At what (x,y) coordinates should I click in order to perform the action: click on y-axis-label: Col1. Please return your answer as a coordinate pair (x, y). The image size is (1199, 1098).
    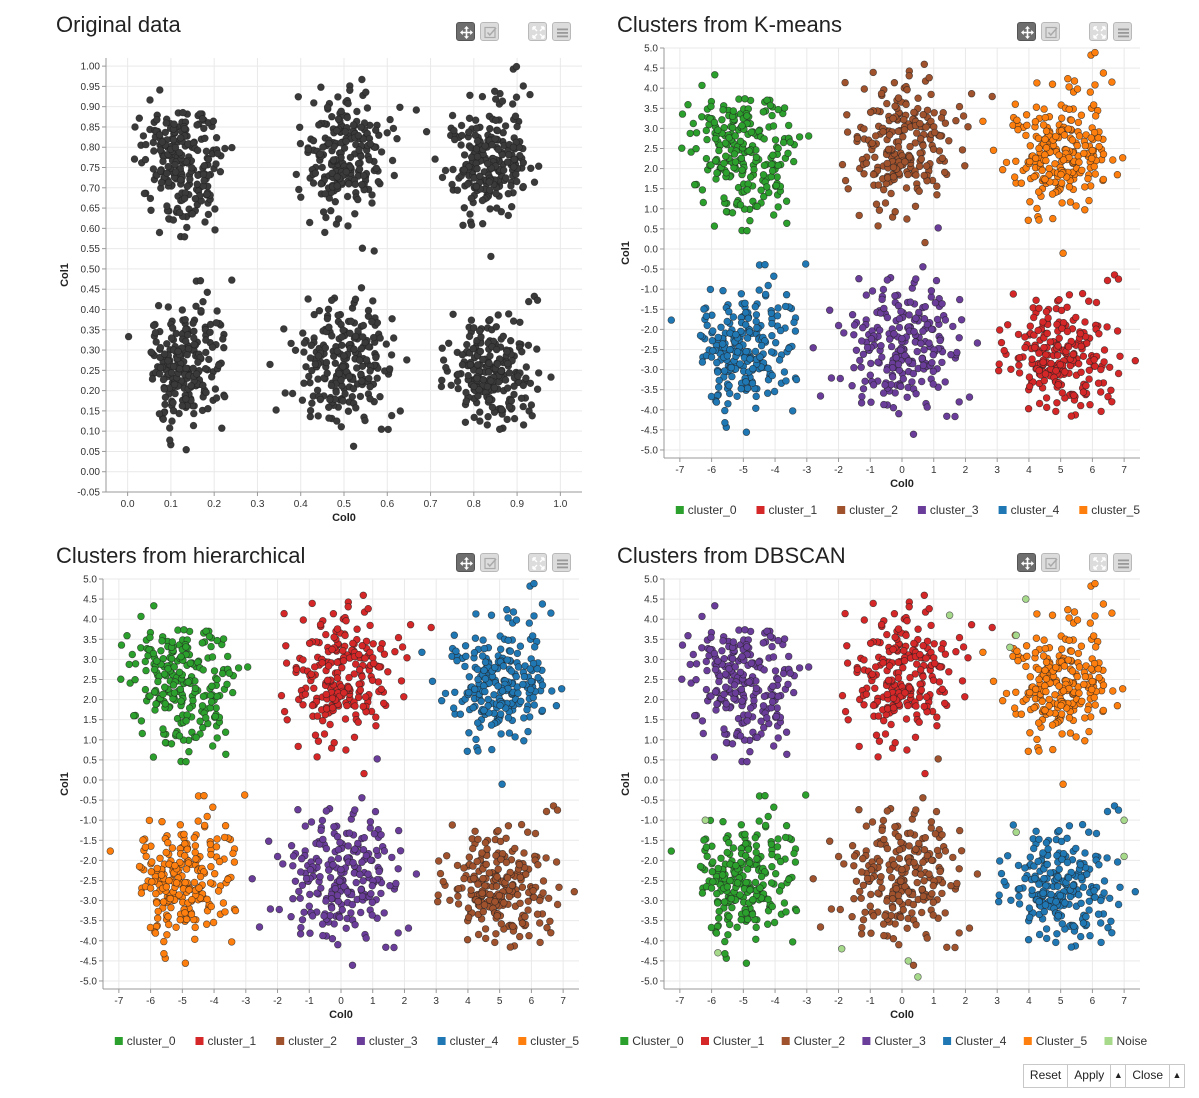
    Looking at the image, I should click on (626, 784).